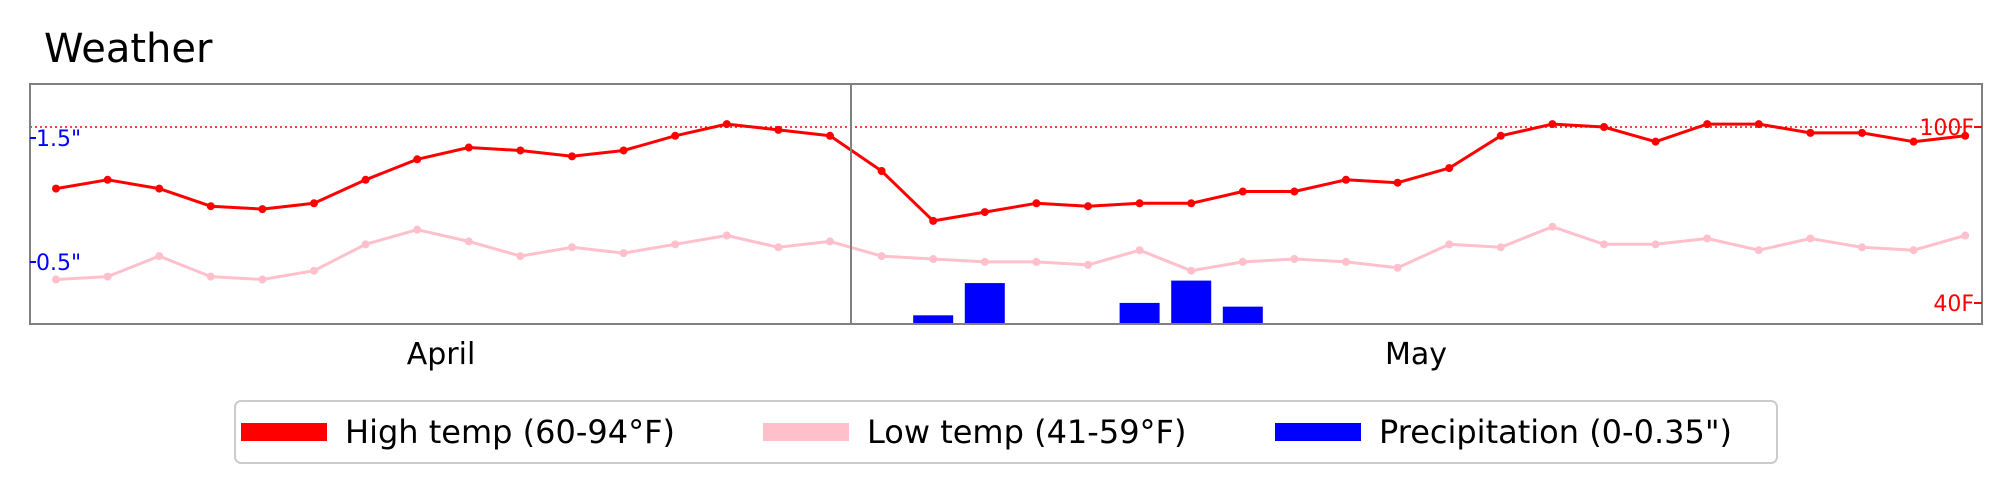 The height and width of the screenshot is (493, 2009). Describe the element at coordinates (284, 432) in the screenshot. I see `legend-swatch-high` at that location.